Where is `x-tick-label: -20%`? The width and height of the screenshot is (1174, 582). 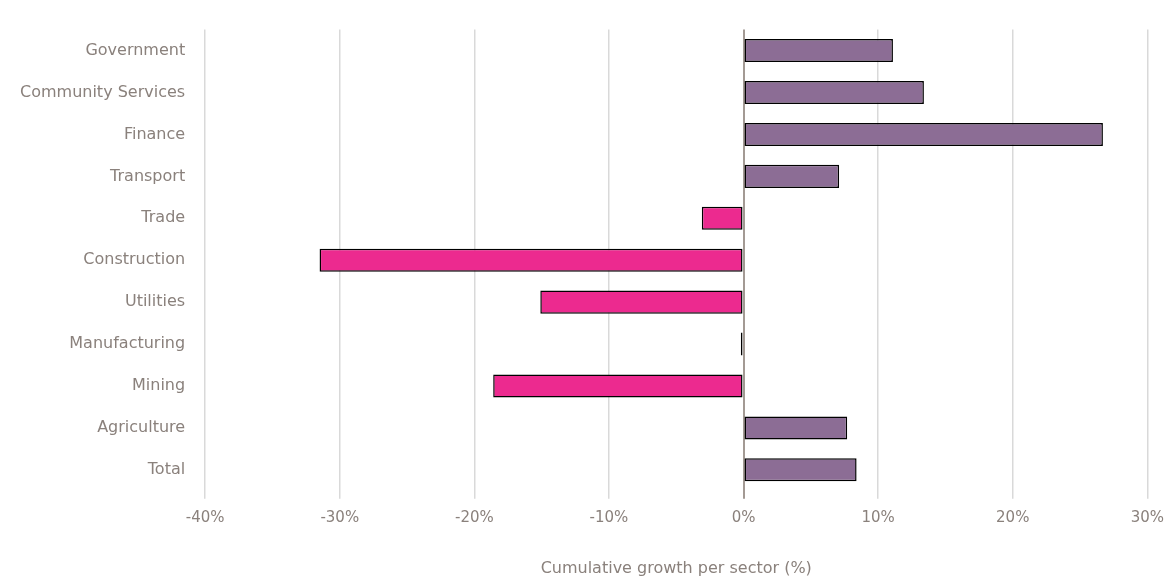
x-tick-label: -20% is located at coordinates (474, 516).